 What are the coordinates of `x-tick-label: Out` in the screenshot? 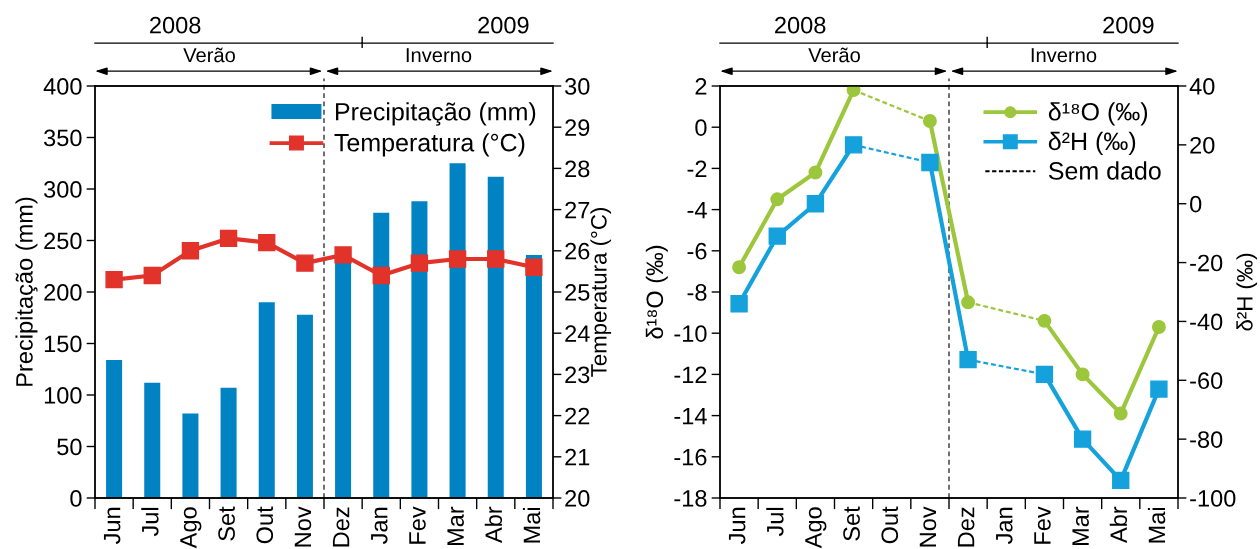 It's located at (890, 525).